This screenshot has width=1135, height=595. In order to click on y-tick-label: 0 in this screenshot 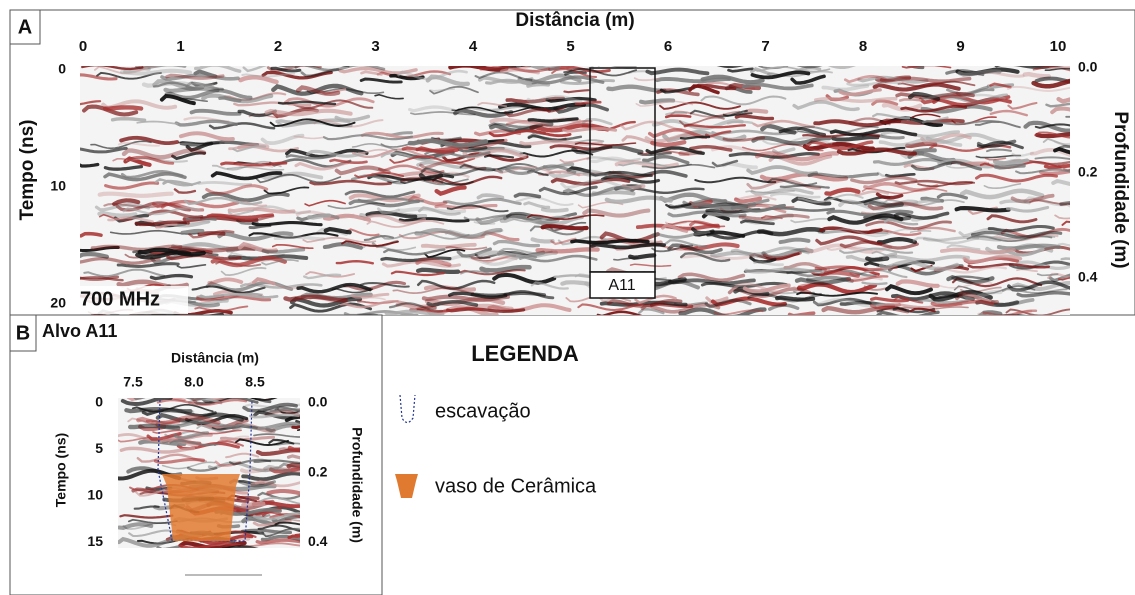, I will do `click(99, 402)`.